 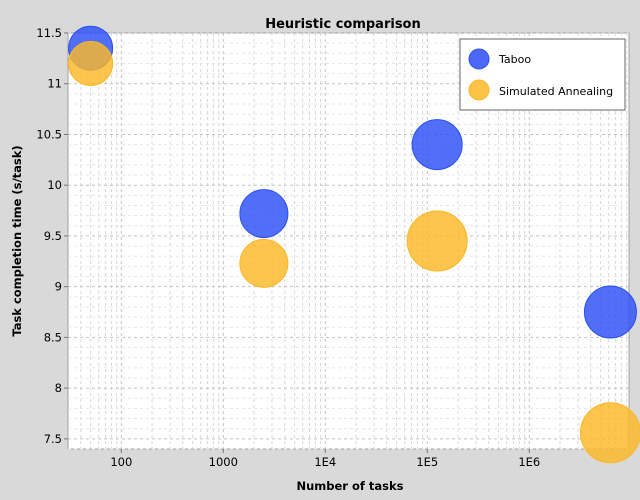 I want to click on legend: Taboo Simulated Annealing, so click(x=542, y=74).